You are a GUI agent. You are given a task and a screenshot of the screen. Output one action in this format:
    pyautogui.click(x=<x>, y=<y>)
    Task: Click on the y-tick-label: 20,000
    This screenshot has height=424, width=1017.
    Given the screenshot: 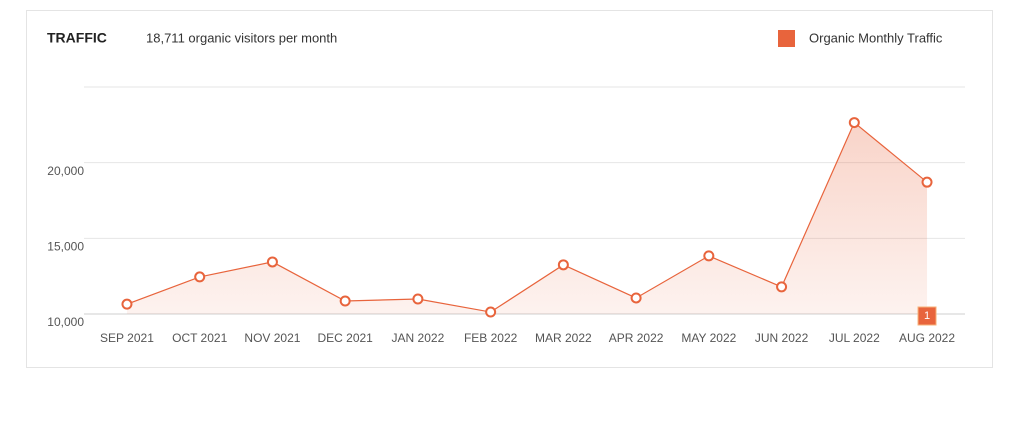 What is the action you would take?
    pyautogui.click(x=65, y=171)
    